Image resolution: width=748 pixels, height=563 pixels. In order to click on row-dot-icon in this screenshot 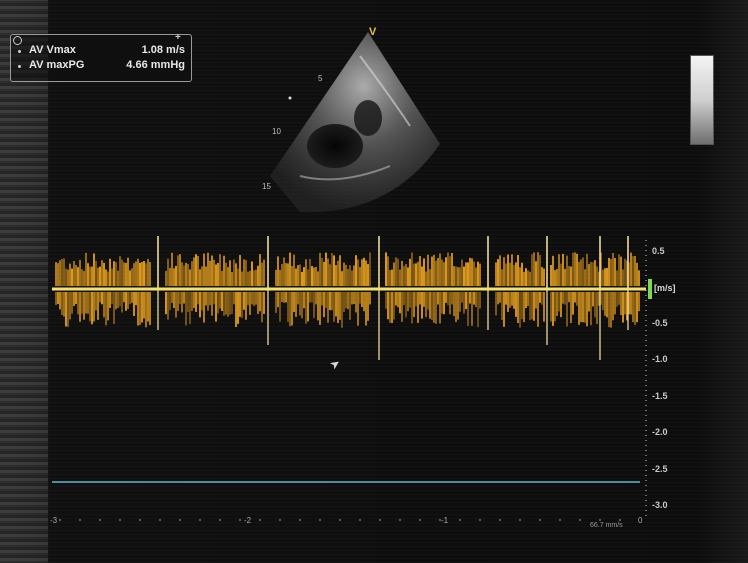, I will do `click(19, 51)`.